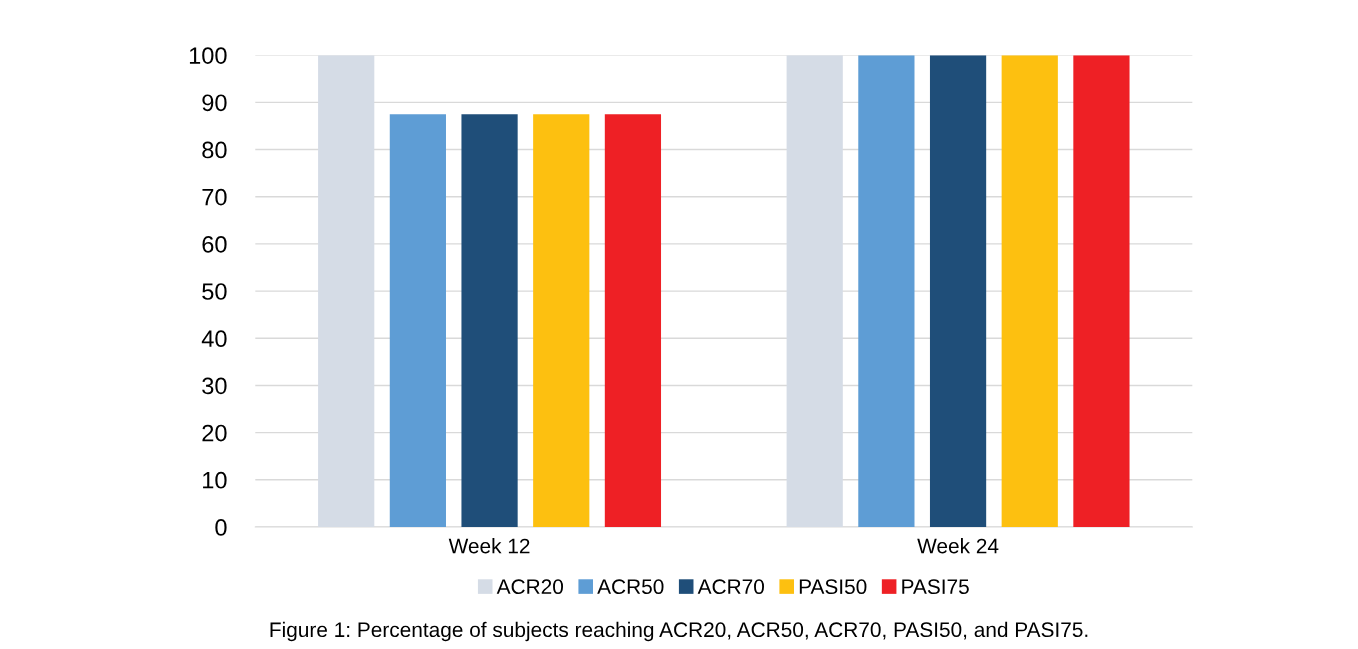 This screenshot has width=1358, height=649. Describe the element at coordinates (214, 103) in the screenshot. I see `y-tick-label: 90` at that location.